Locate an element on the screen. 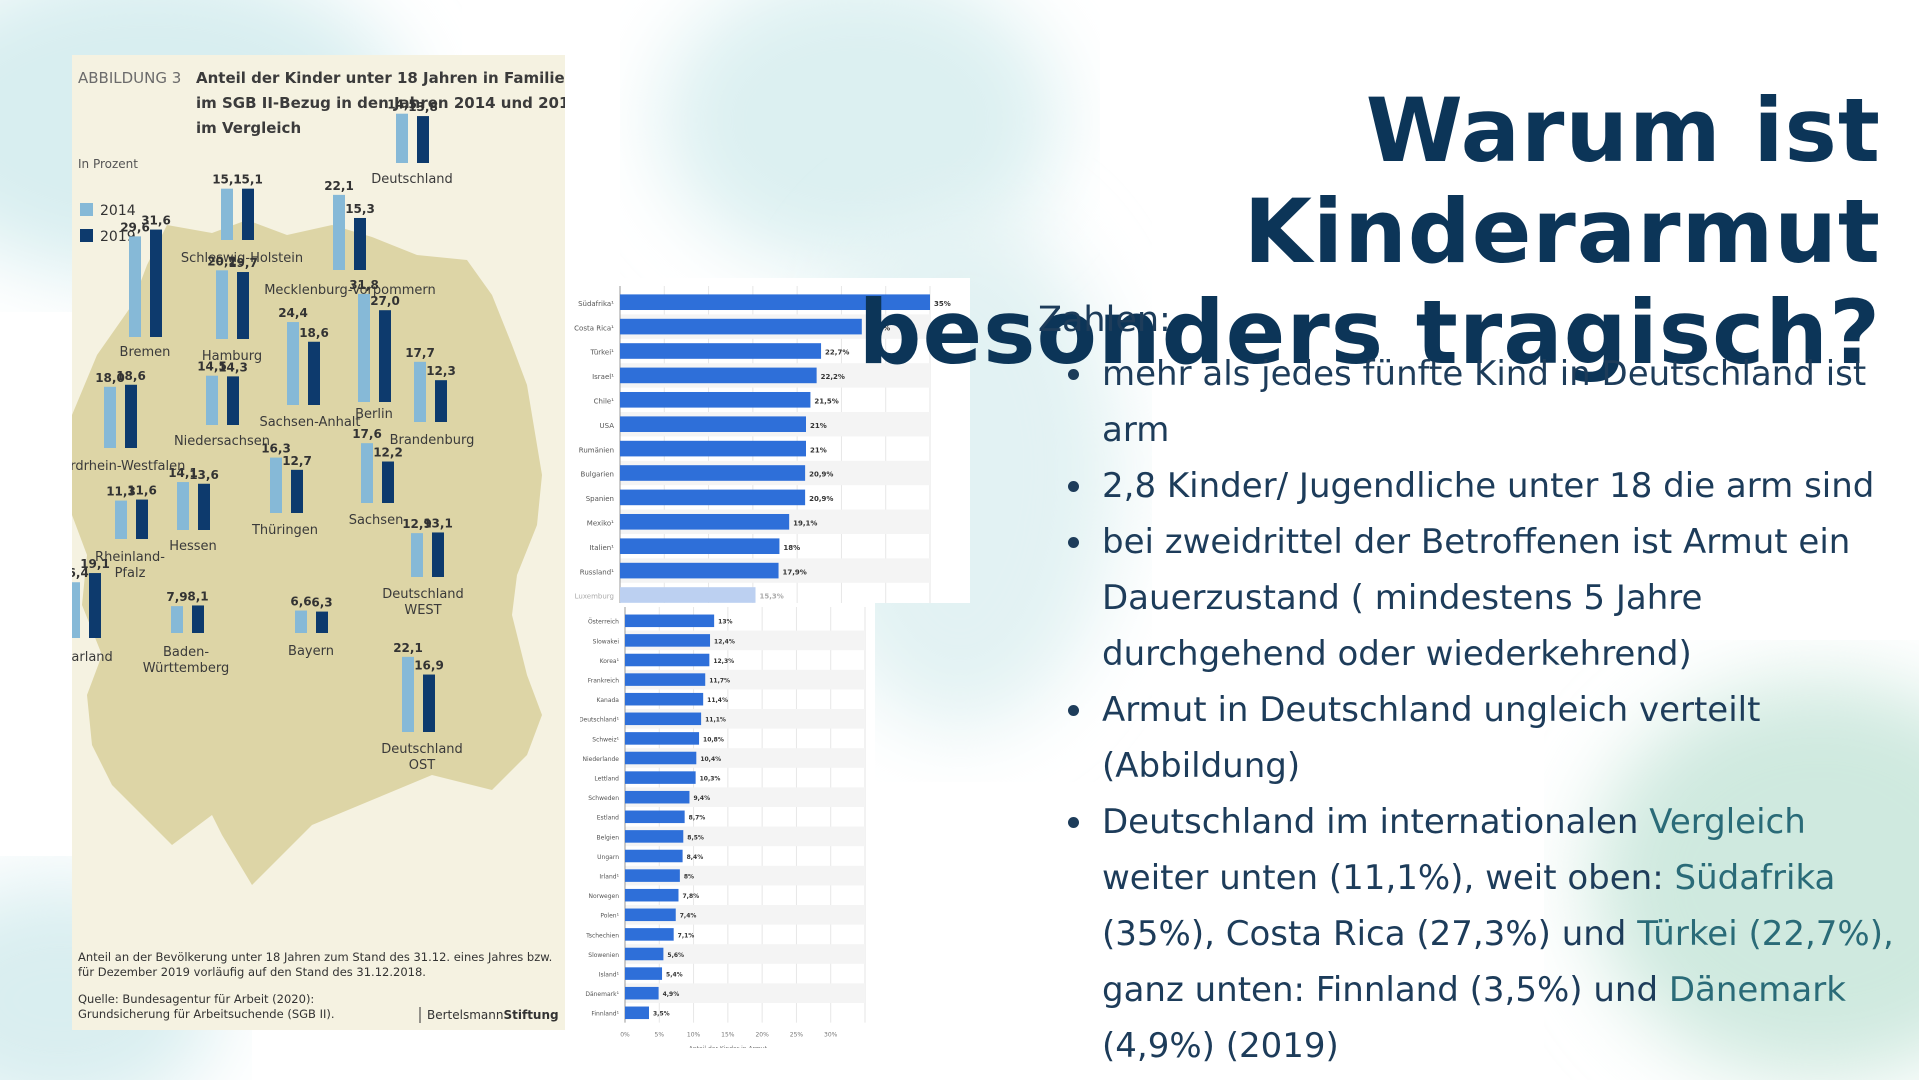 This screenshot has width=1919, height=1080. category-label: Belgien is located at coordinates (608, 837).